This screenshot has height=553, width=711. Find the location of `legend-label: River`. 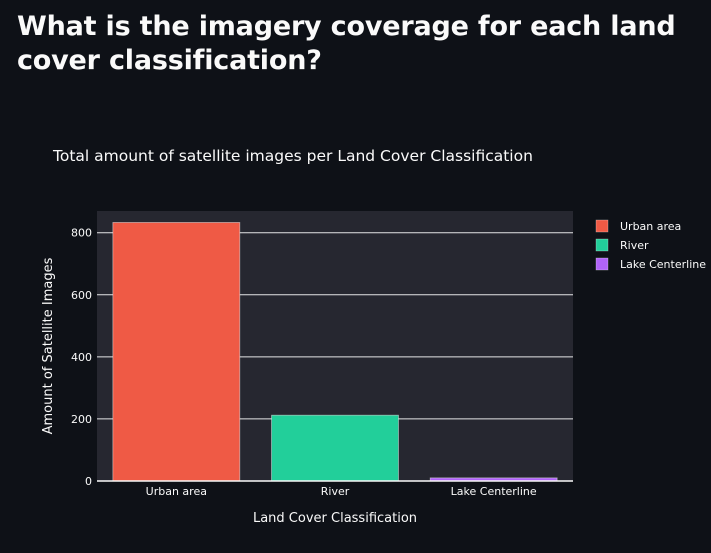

legend-label: River is located at coordinates (634, 245).